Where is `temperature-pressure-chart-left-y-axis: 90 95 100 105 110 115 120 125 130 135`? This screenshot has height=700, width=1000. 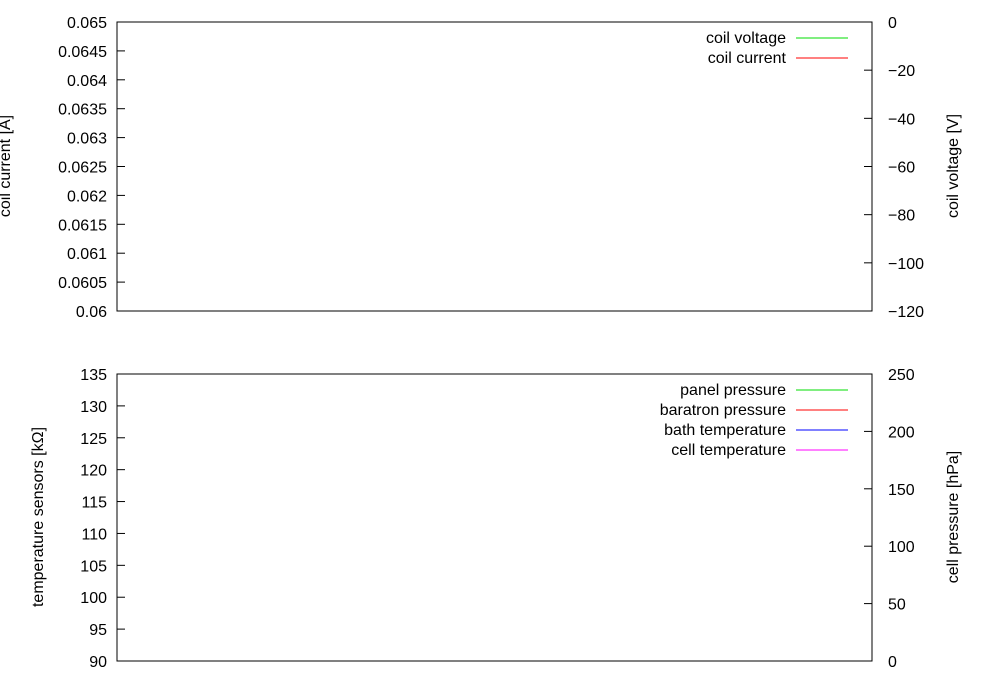
temperature-pressure-chart-left-y-axis: 90 95 100 105 110 115 120 125 130 135 is located at coordinates (102, 519).